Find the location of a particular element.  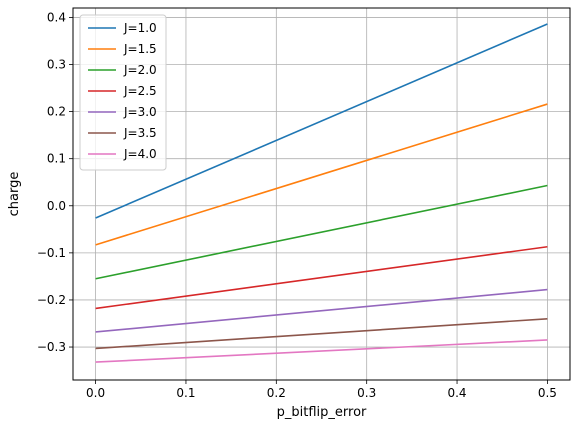

y-tick-label: −0.1 is located at coordinates (51, 253).